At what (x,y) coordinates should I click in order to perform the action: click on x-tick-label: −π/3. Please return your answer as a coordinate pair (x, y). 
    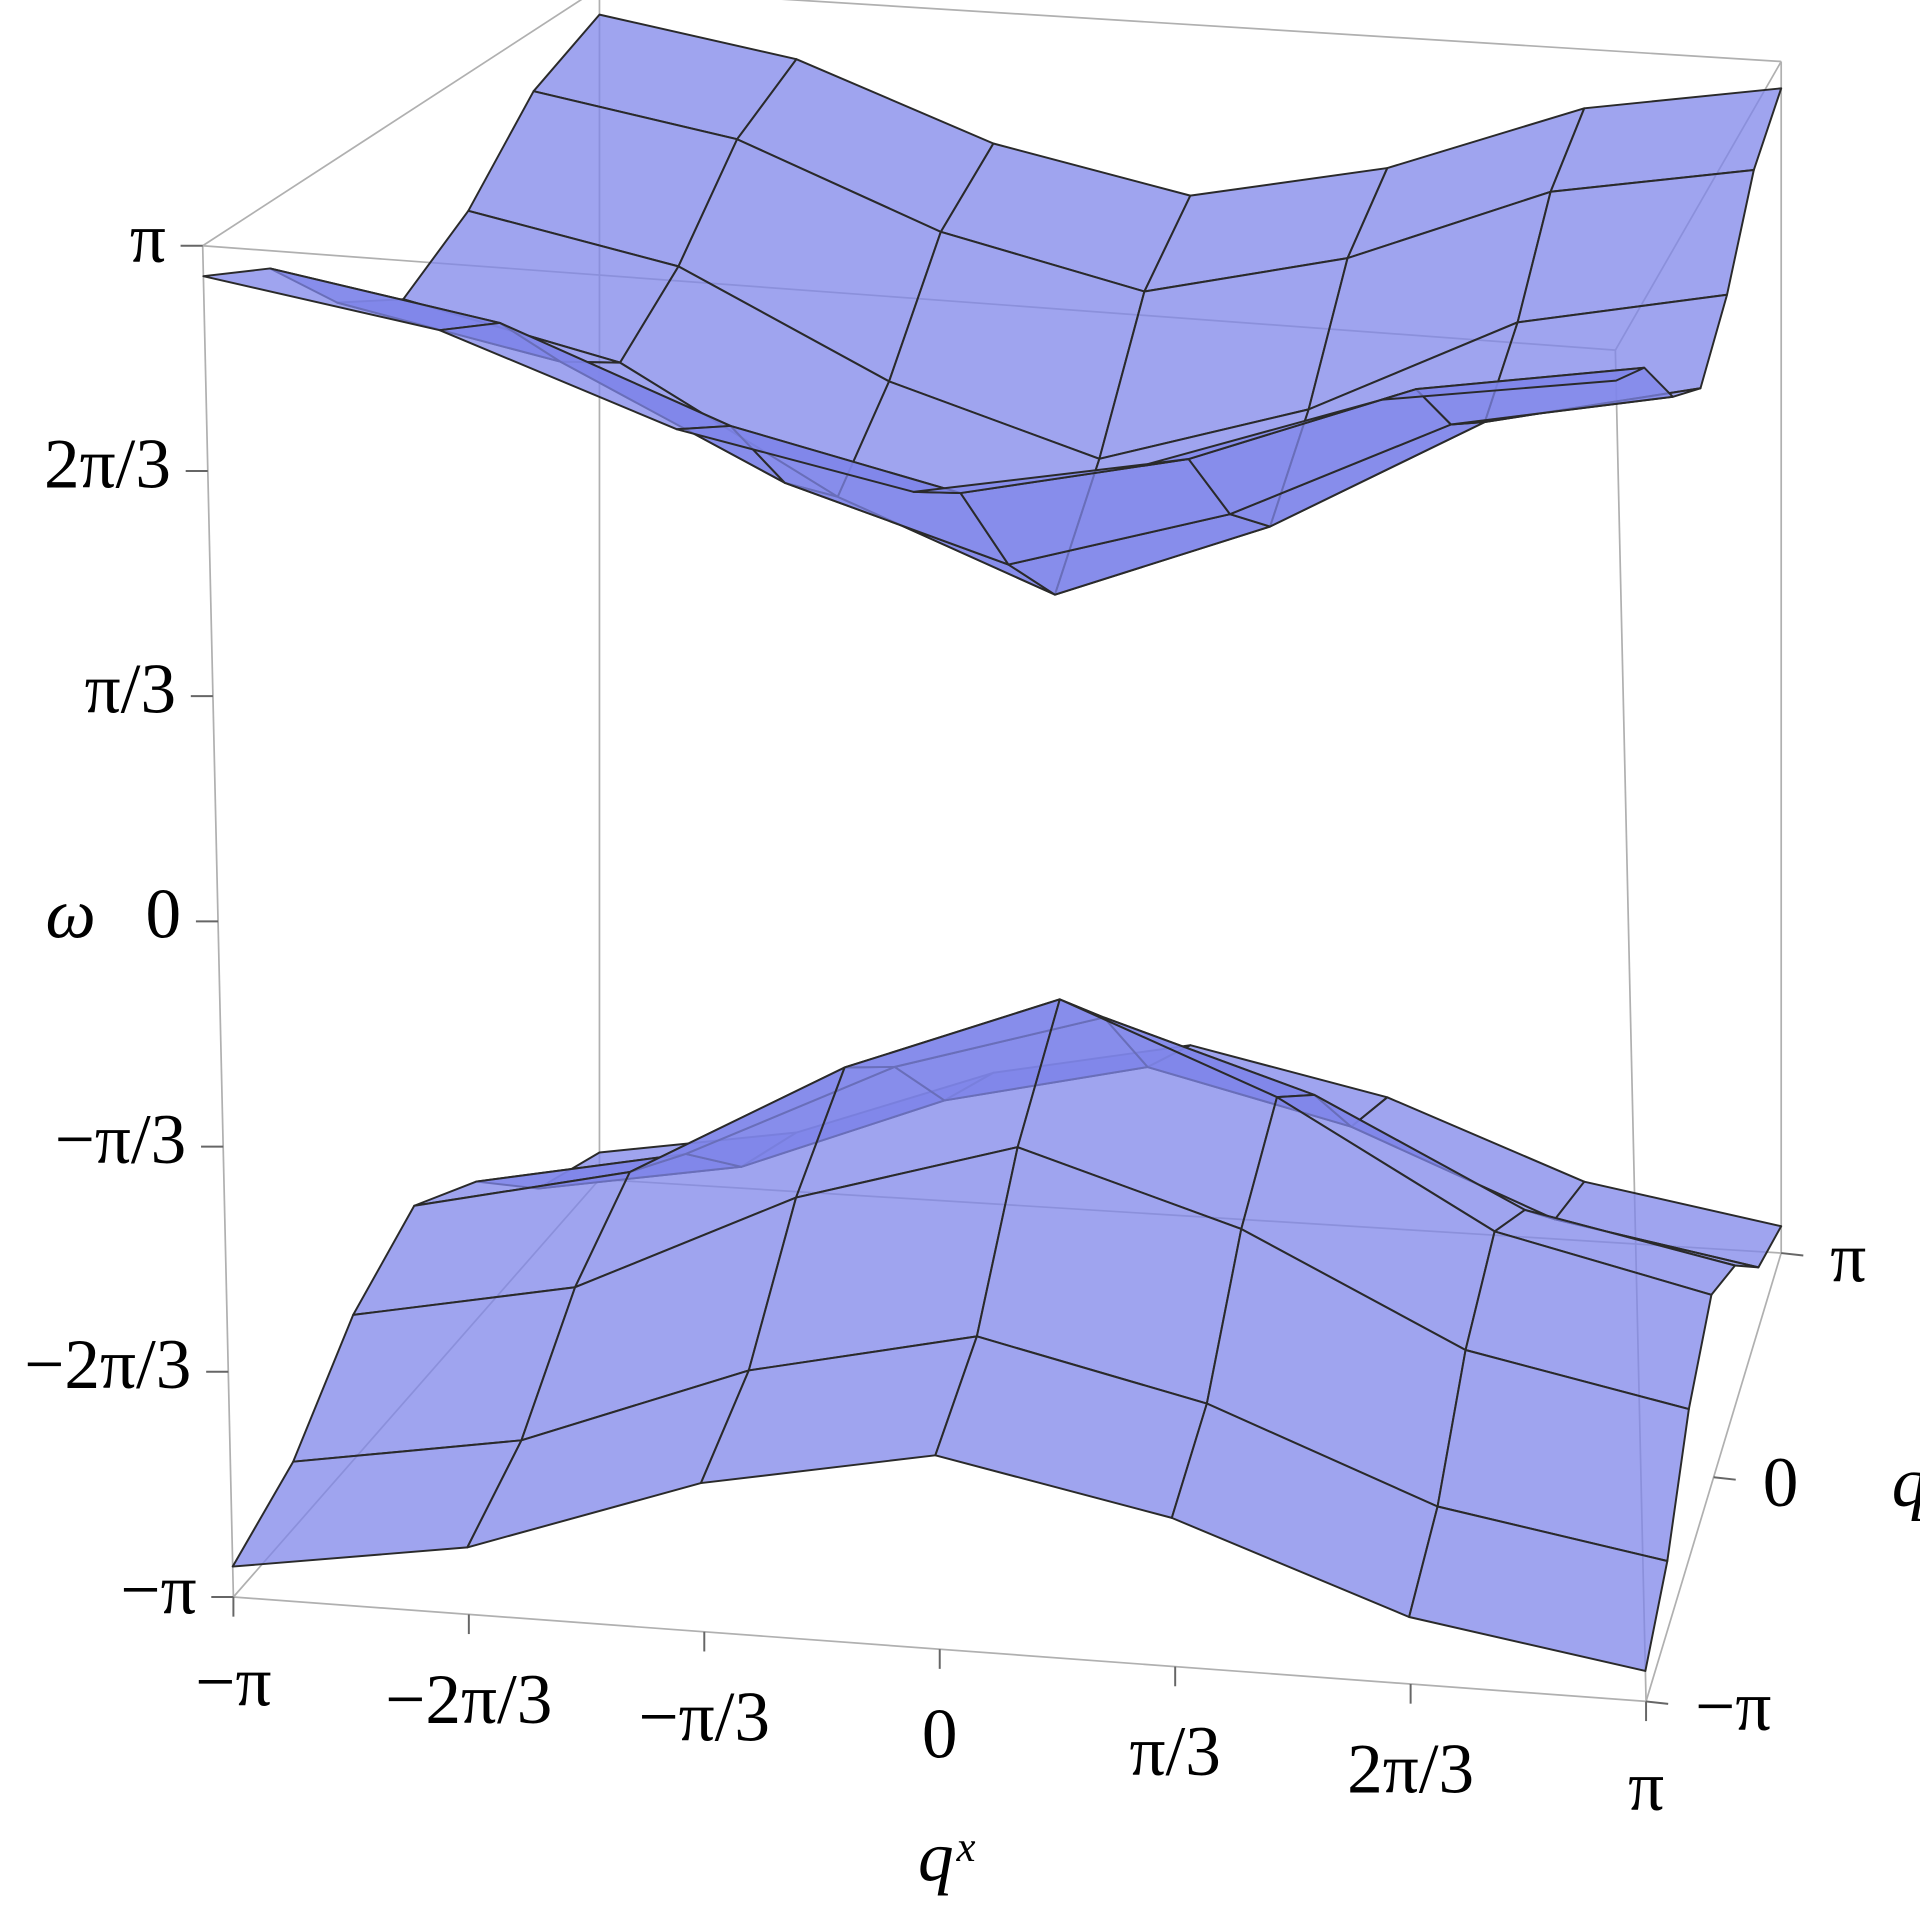
    Looking at the image, I should click on (705, 1717).